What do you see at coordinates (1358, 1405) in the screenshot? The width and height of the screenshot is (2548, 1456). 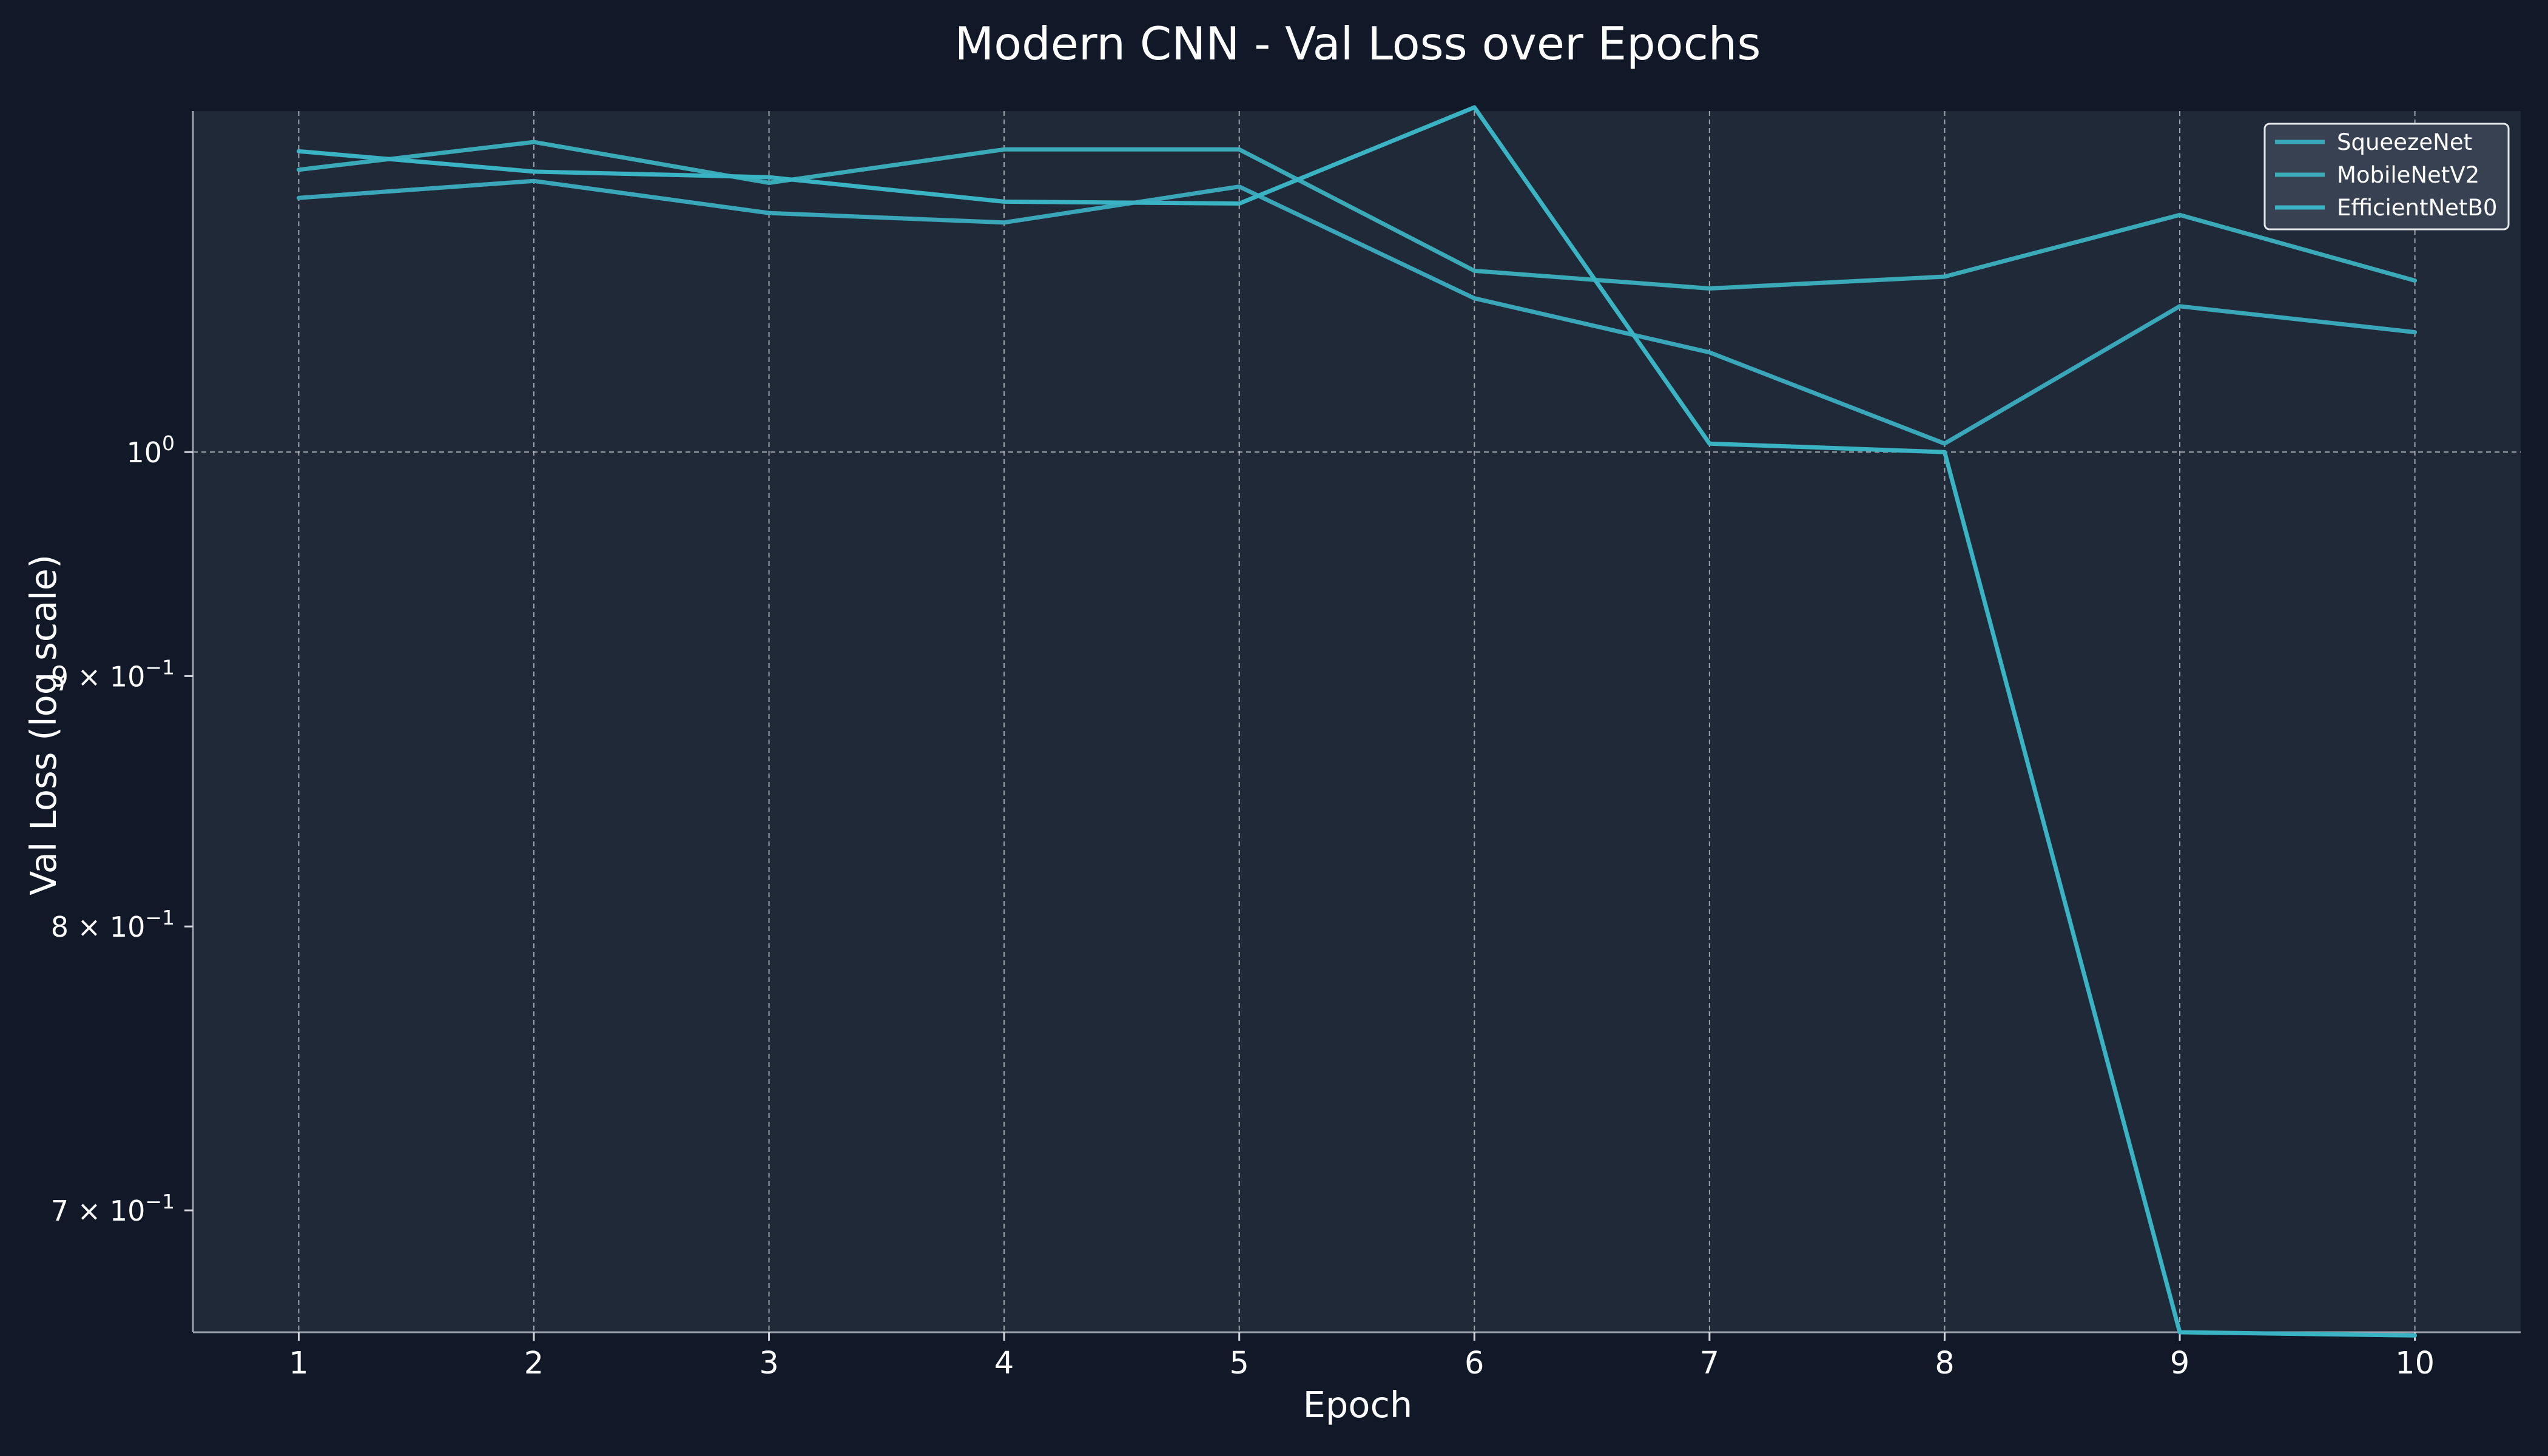 I see `x-axis-label: Epoch` at bounding box center [1358, 1405].